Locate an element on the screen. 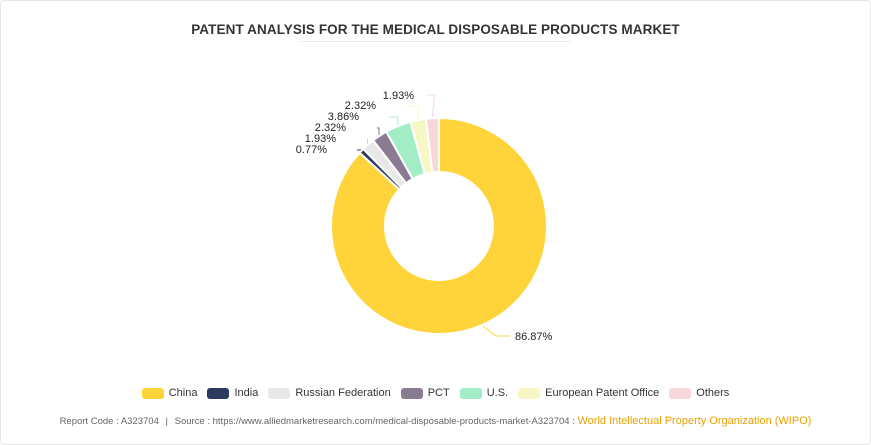  slice-china is located at coordinates (439, 225).